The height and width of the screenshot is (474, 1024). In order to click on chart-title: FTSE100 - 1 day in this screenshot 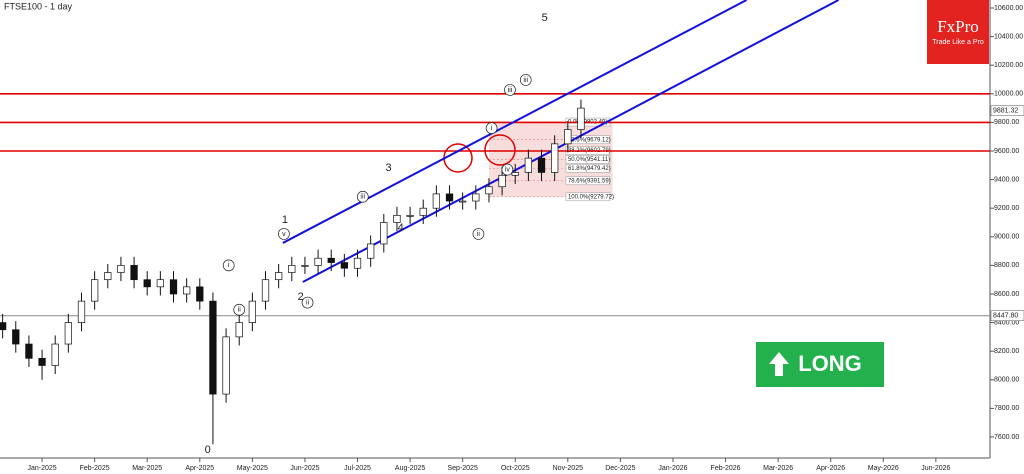, I will do `click(38, 6)`.